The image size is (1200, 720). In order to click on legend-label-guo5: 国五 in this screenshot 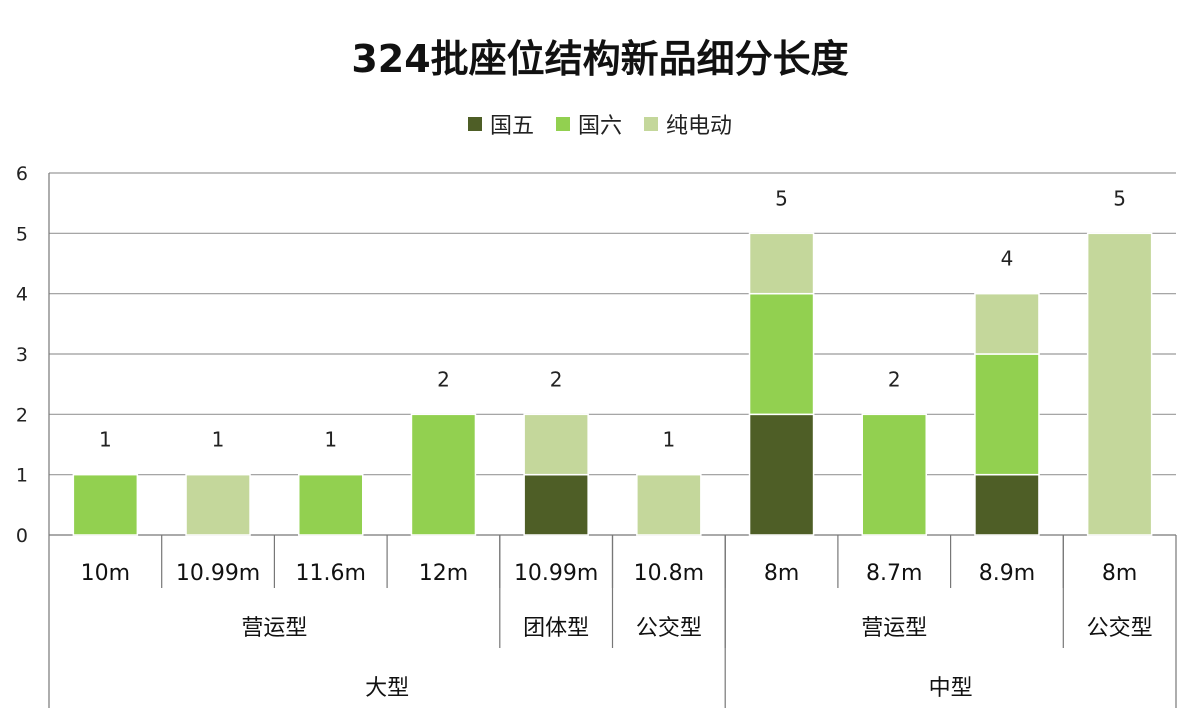, I will do `click(511, 126)`.